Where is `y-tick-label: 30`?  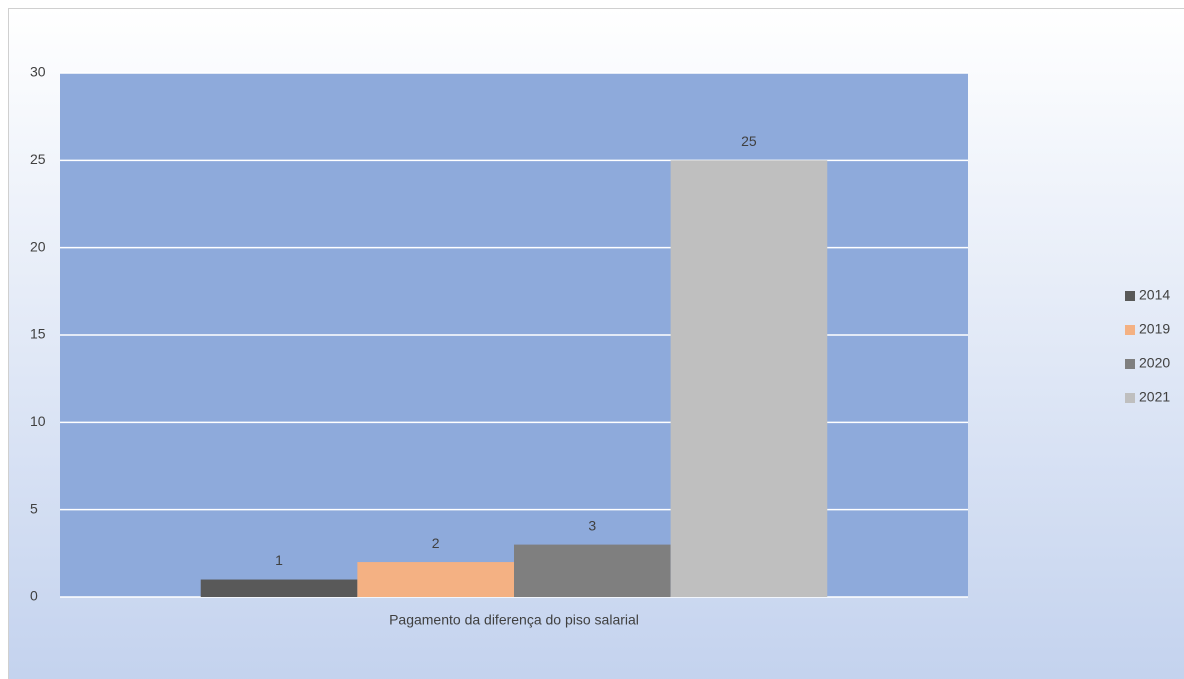 y-tick-label: 30 is located at coordinates (38, 72).